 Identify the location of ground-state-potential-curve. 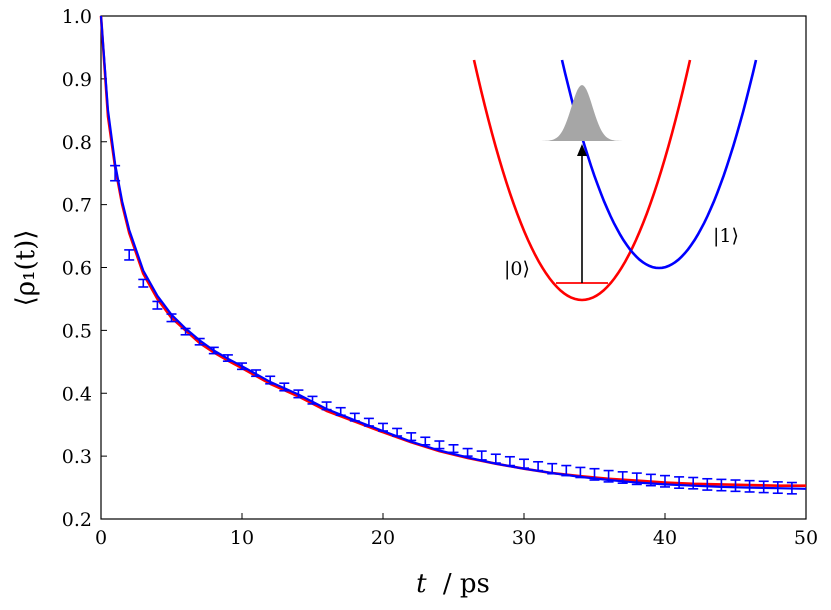
(582, 180).